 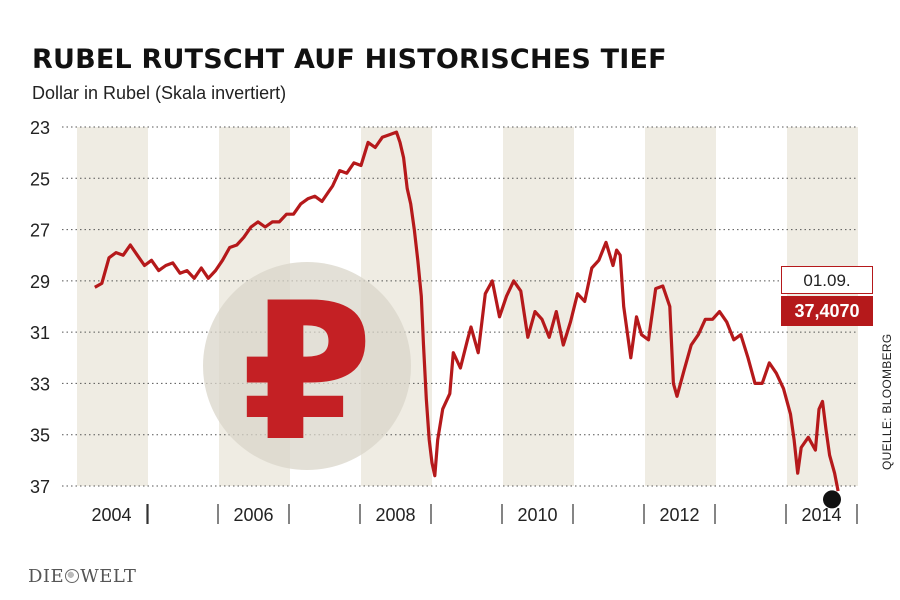 I want to click on chart-subtitle: Dollar in Rubel (Skala invertiert), so click(x=159, y=93).